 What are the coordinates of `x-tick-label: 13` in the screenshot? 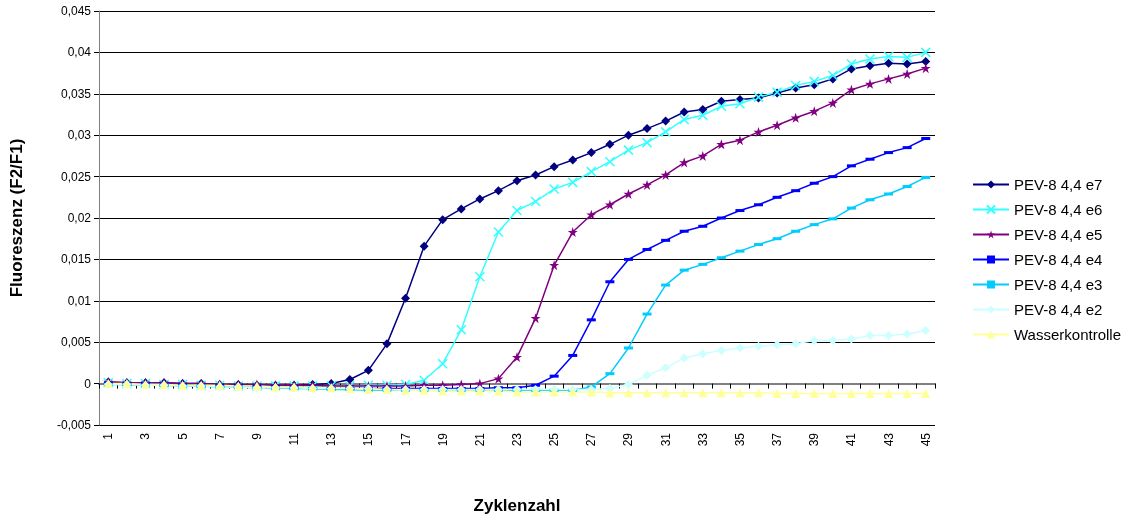 It's located at (331, 439).